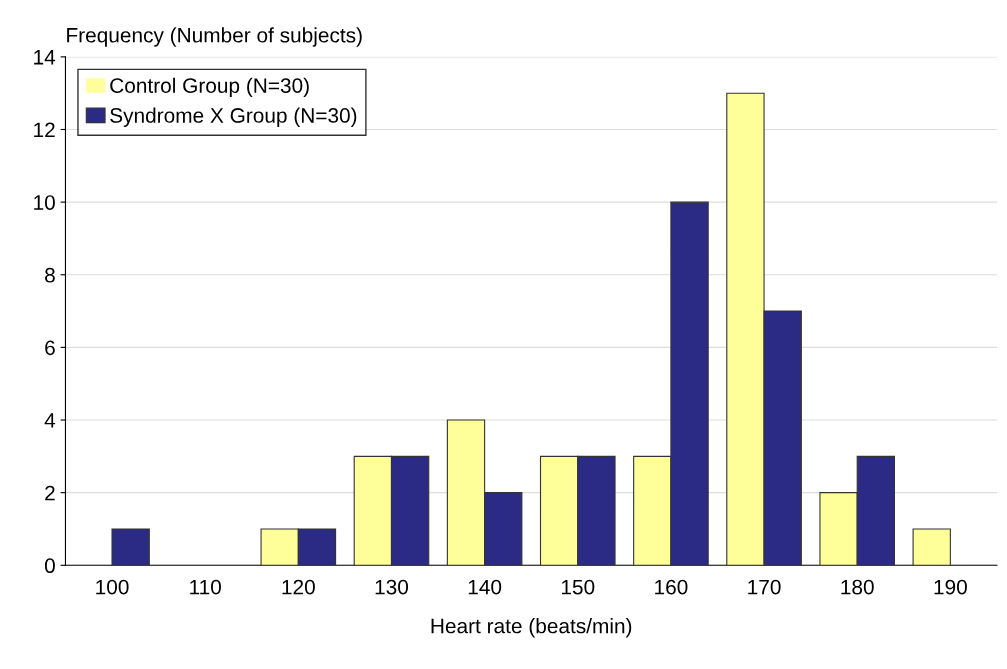 This screenshot has height=669, width=1007. I want to click on x-tick-label: 140, so click(485, 587).